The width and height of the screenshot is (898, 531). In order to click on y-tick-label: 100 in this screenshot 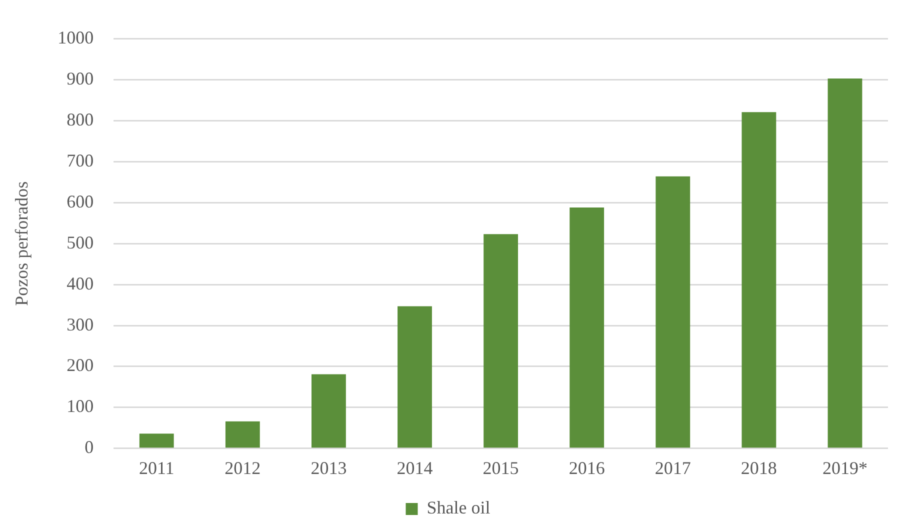, I will do `click(80, 406)`.